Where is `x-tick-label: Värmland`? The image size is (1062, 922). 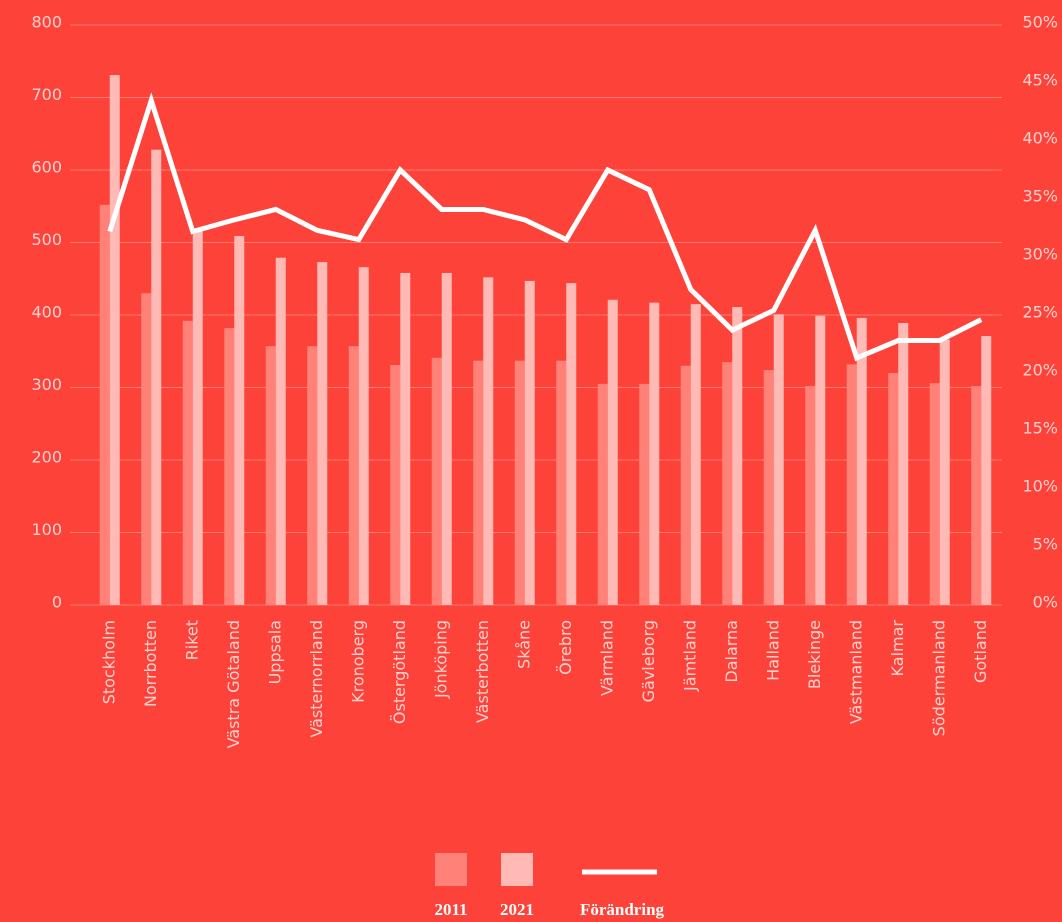 x-tick-label: Värmland is located at coordinates (606, 658).